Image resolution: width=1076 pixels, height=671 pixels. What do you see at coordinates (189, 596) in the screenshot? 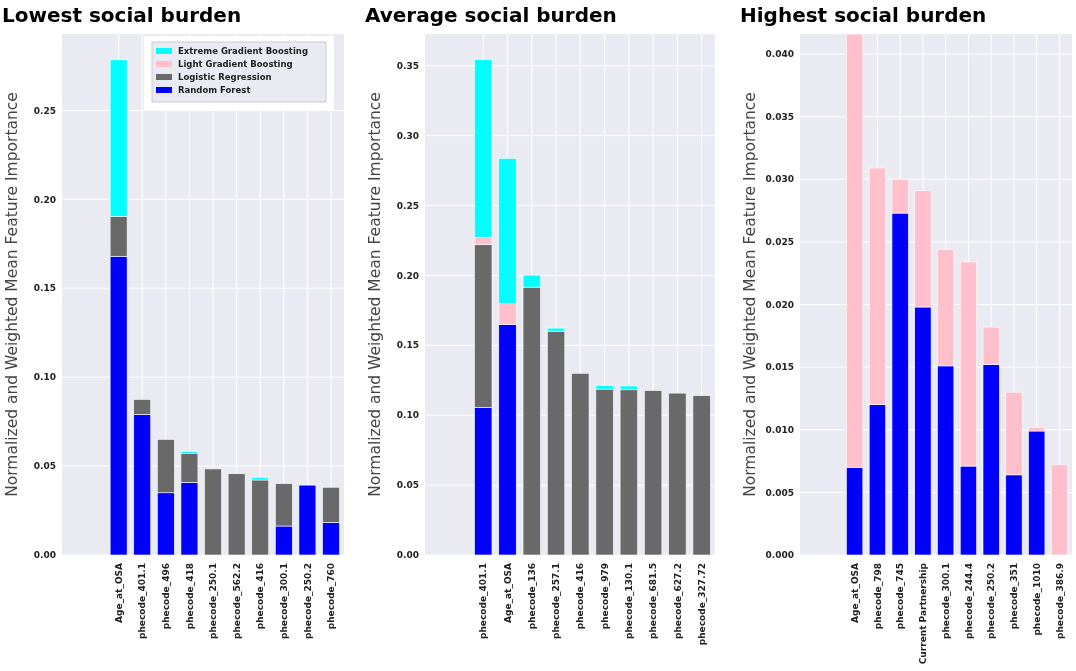
I see `x-tick-label: phecode_418` at bounding box center [189, 596].